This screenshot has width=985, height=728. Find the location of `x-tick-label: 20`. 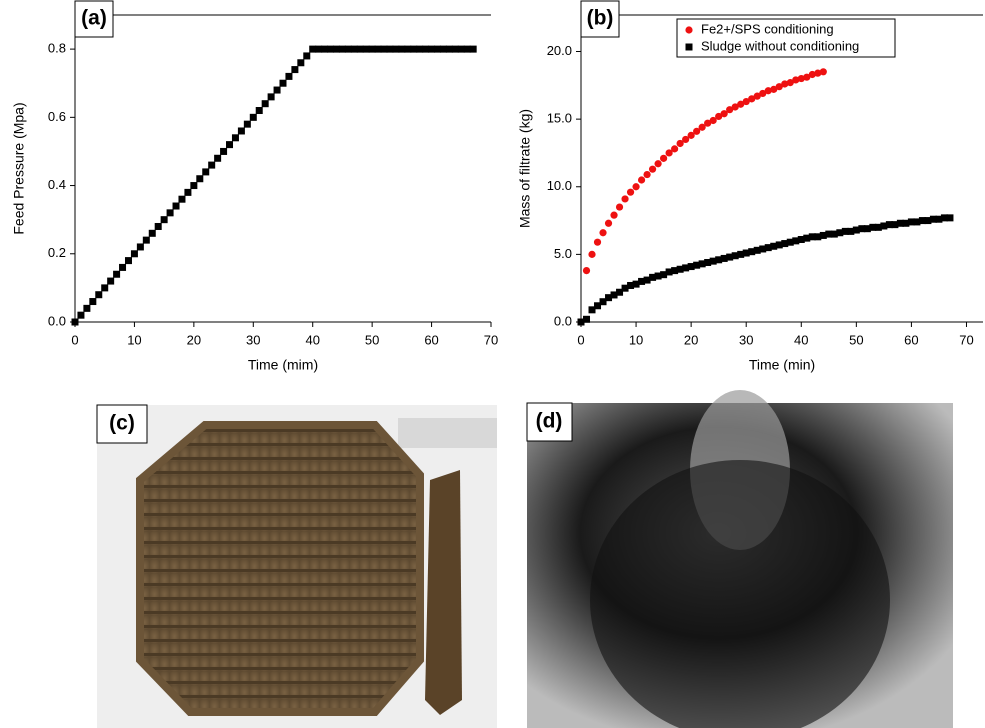

x-tick-label: 20 is located at coordinates (691, 339).